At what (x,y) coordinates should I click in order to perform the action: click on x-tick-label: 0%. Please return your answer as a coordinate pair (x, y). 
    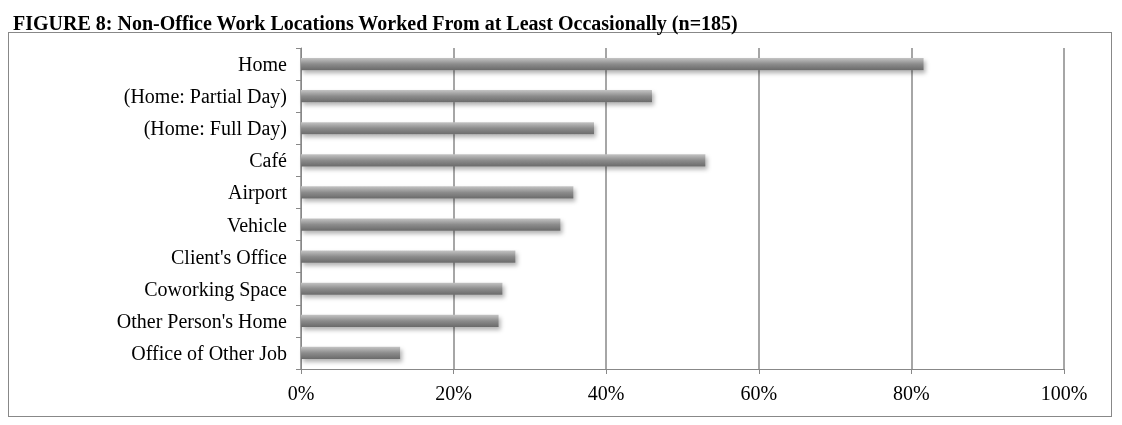
    Looking at the image, I should click on (301, 393).